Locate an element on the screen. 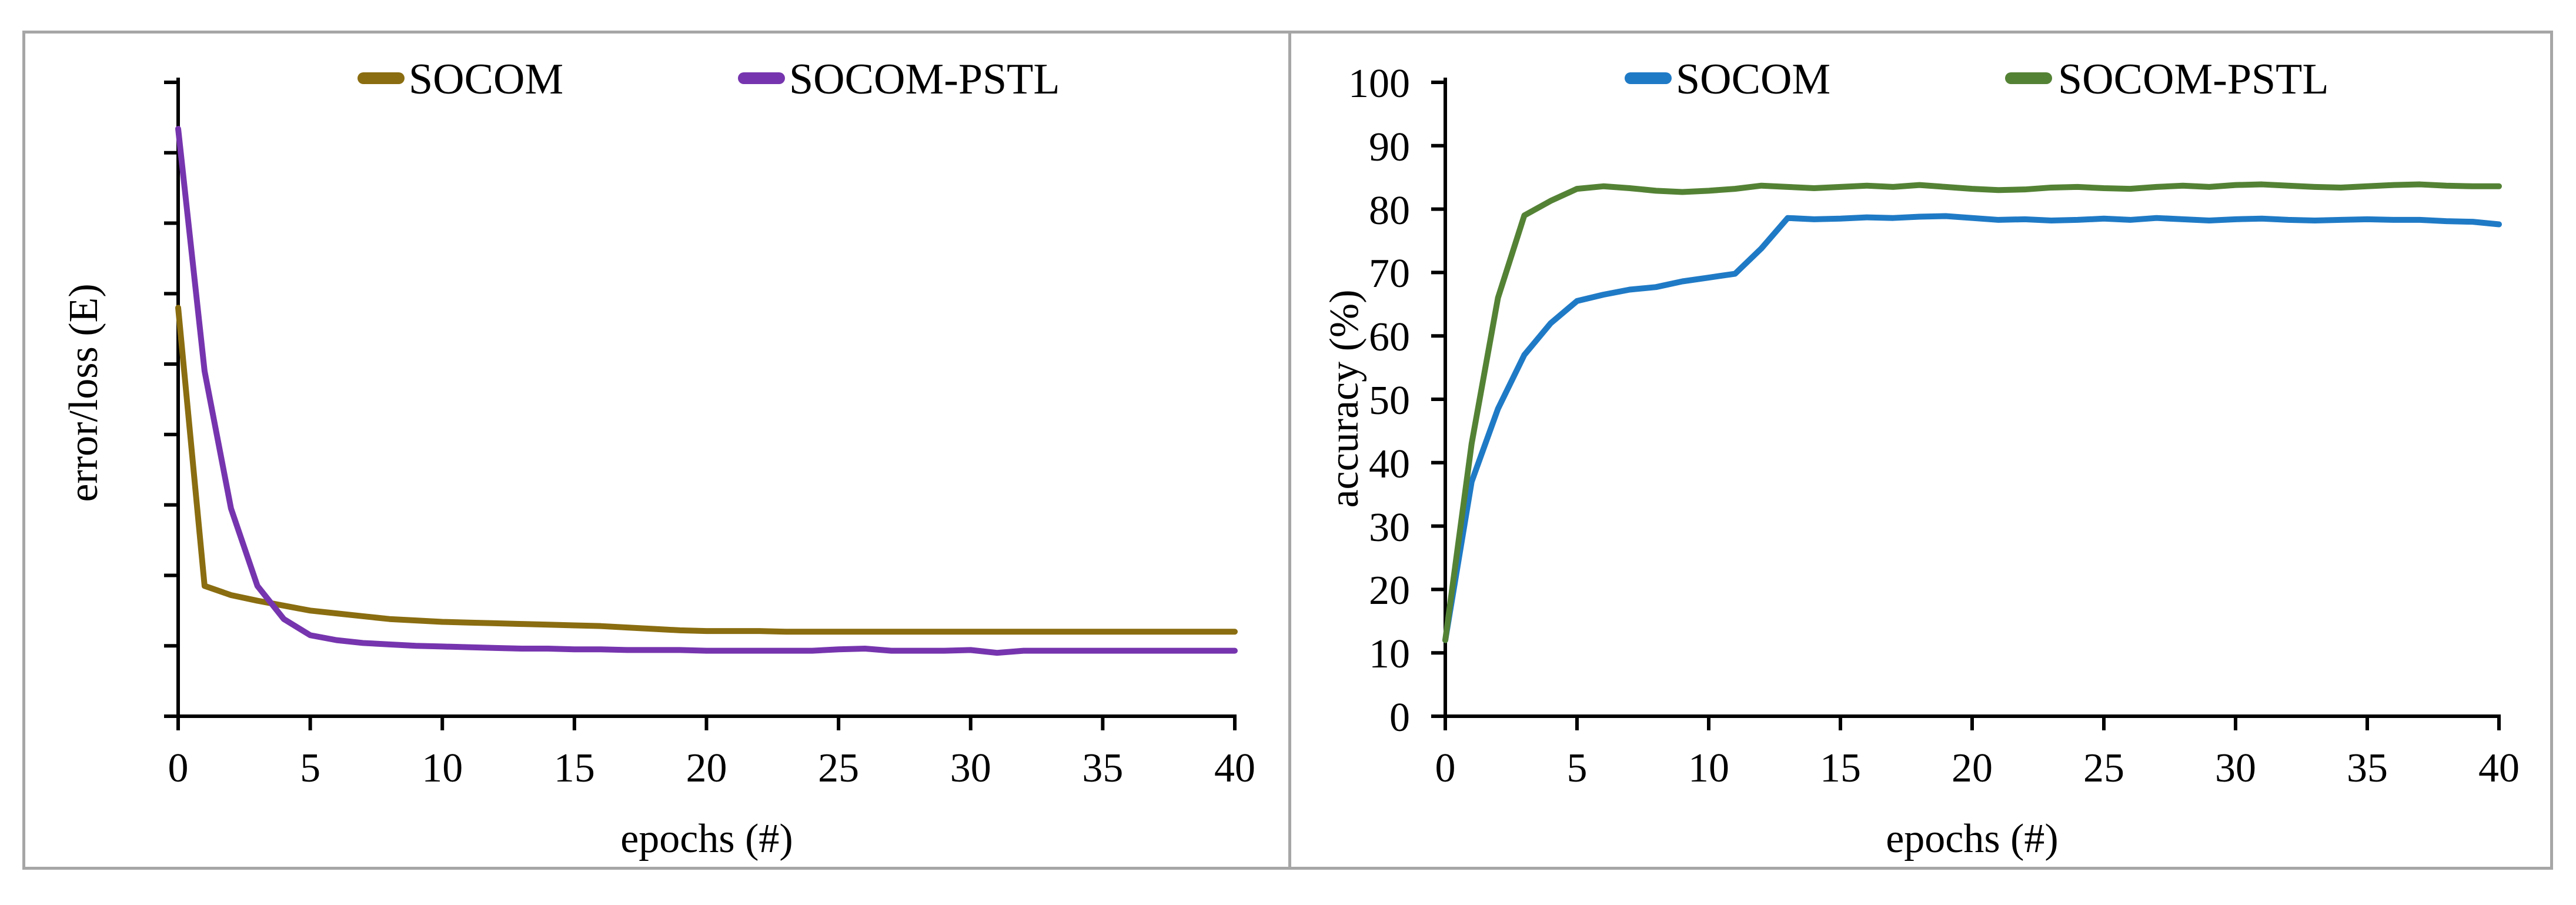  left-legend-socom-dash-icon is located at coordinates (381, 78).